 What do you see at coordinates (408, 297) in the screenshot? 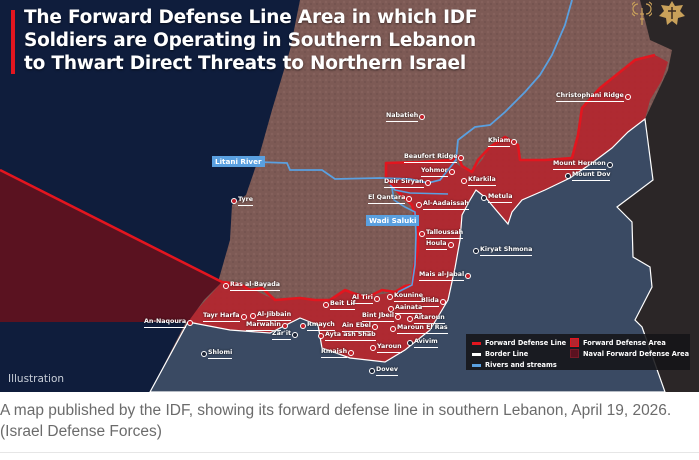
I see `place-name: Kounine` at bounding box center [408, 297].